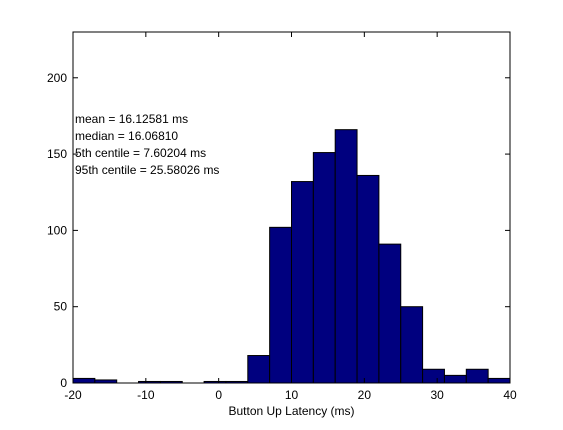 This screenshot has height=430, width=563. I want to click on x-tick-label: 20, so click(365, 395).